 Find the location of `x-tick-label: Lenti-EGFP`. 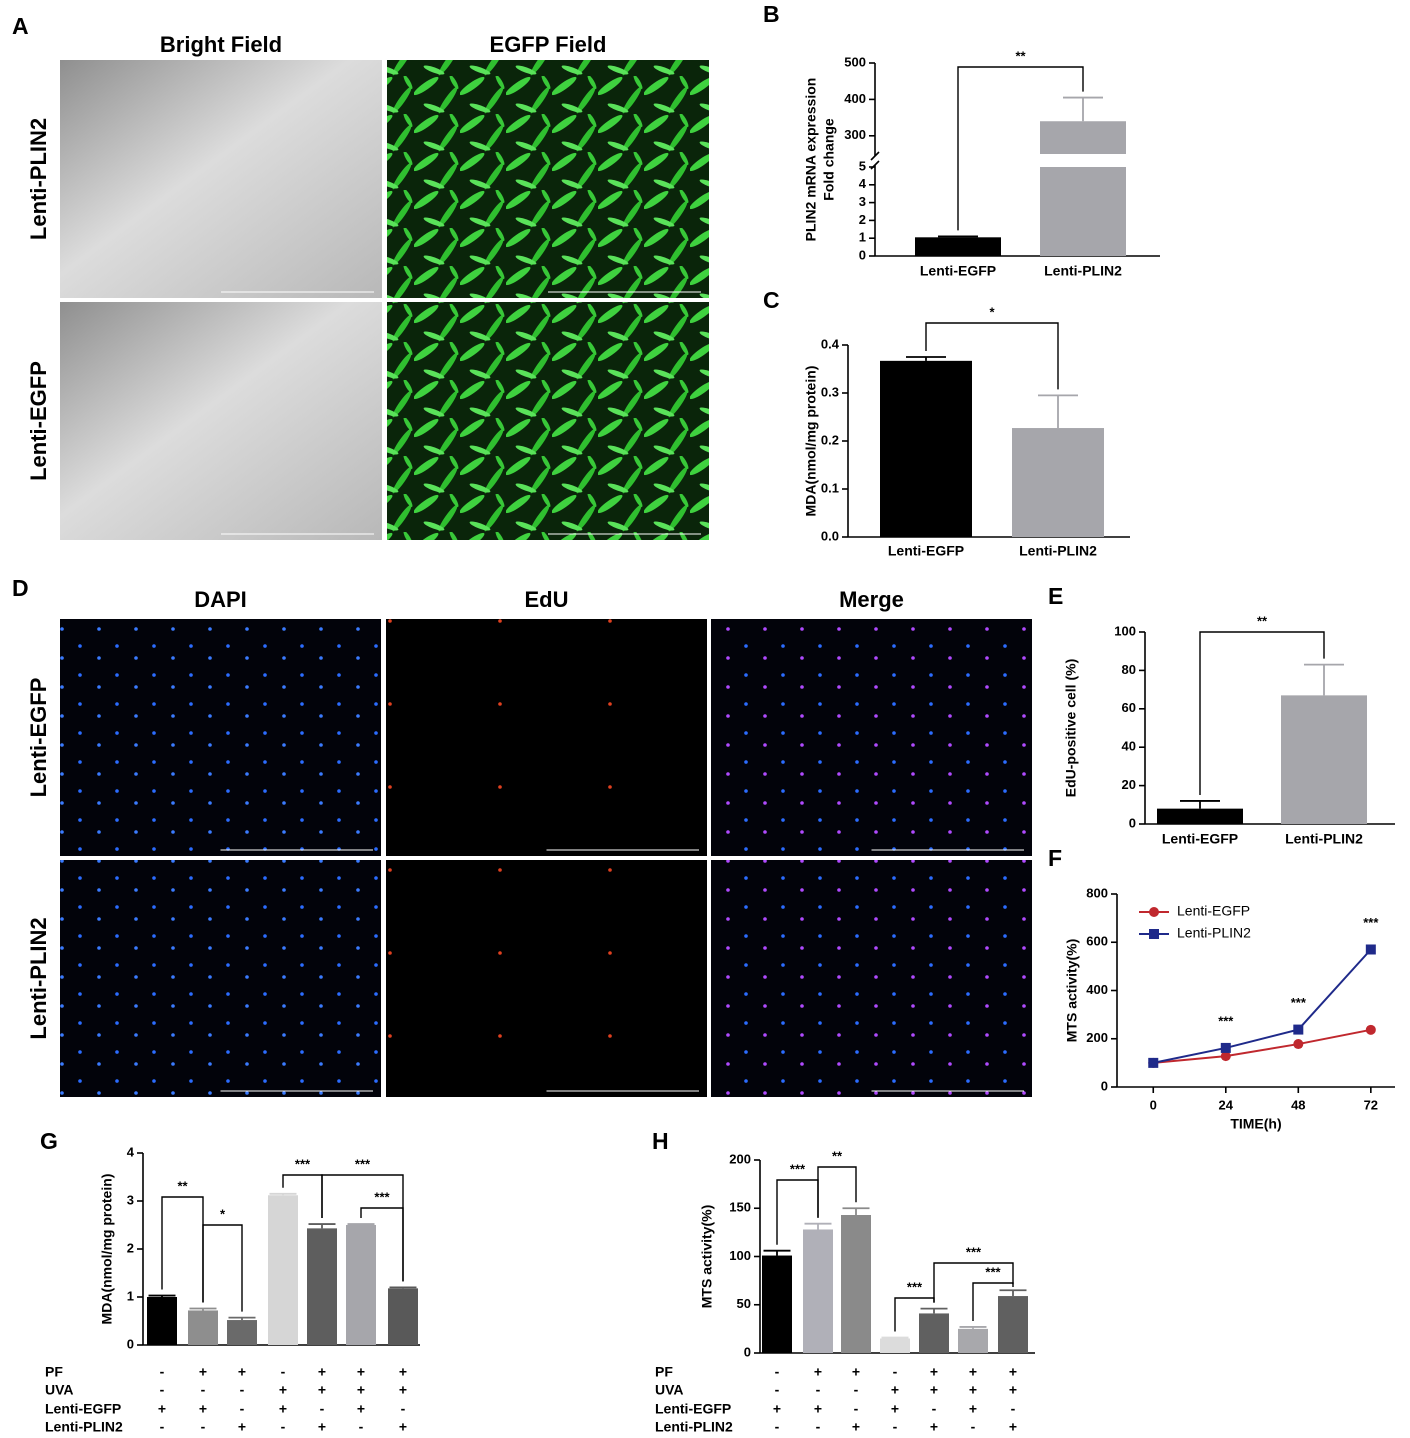

x-tick-label: Lenti-EGFP is located at coordinates (958, 271).